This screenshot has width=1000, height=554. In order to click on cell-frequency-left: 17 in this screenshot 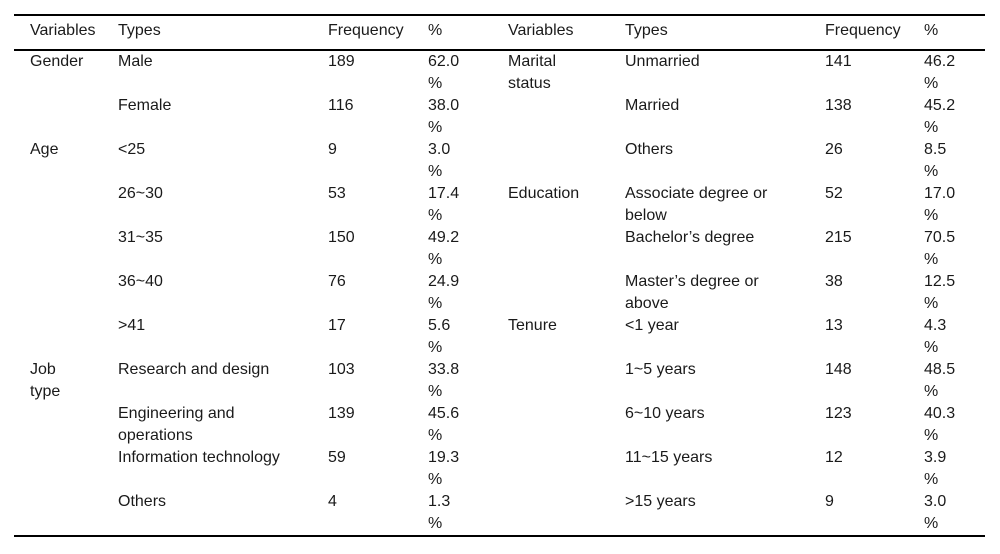, I will do `click(337, 325)`.